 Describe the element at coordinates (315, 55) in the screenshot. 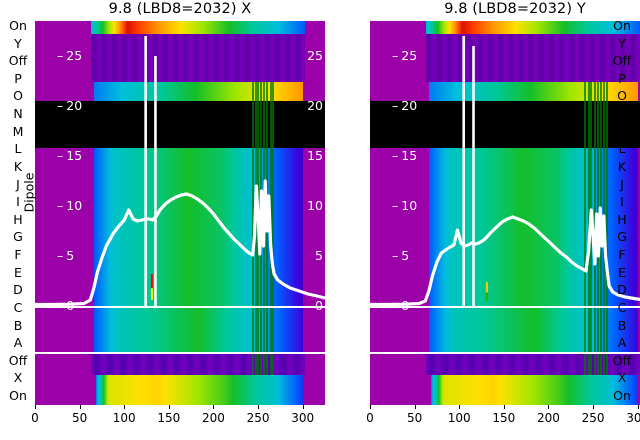

I see `inner-tick-label: 25` at that location.